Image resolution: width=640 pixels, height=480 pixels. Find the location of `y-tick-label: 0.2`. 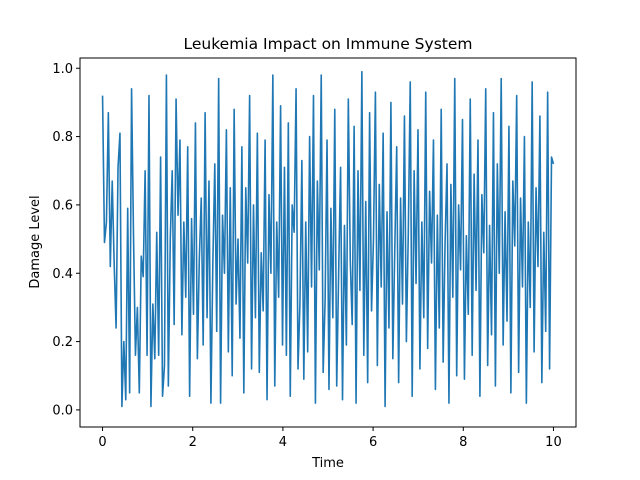

y-tick-label: 0.2 is located at coordinates (62, 342).